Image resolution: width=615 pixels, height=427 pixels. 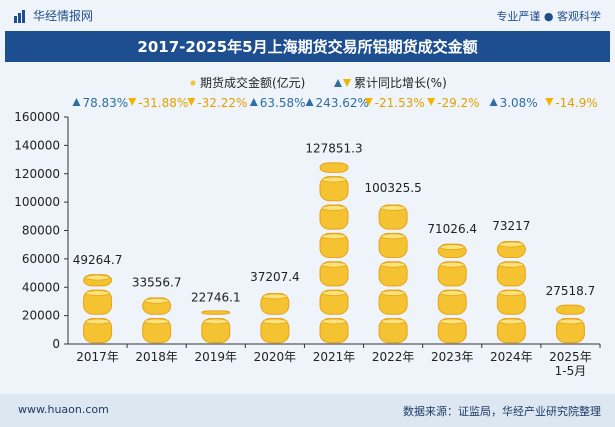 I want to click on chart-title: 2017-2025年5月上海期货交易所铝期货成交金额, so click(x=307, y=47).